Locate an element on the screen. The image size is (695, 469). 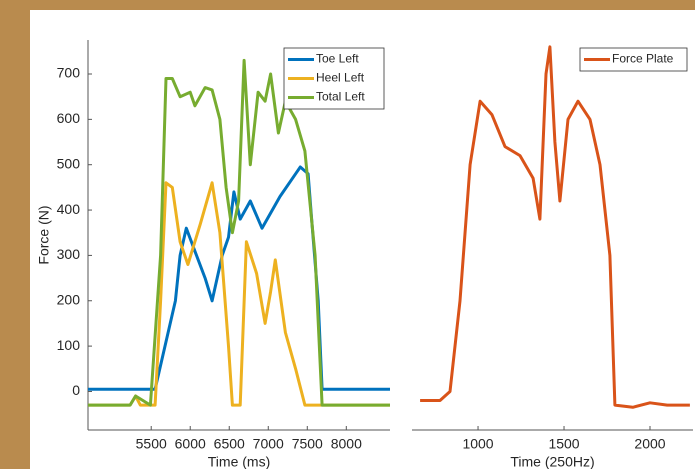
x-tick-label: 7000 is located at coordinates (268, 444).